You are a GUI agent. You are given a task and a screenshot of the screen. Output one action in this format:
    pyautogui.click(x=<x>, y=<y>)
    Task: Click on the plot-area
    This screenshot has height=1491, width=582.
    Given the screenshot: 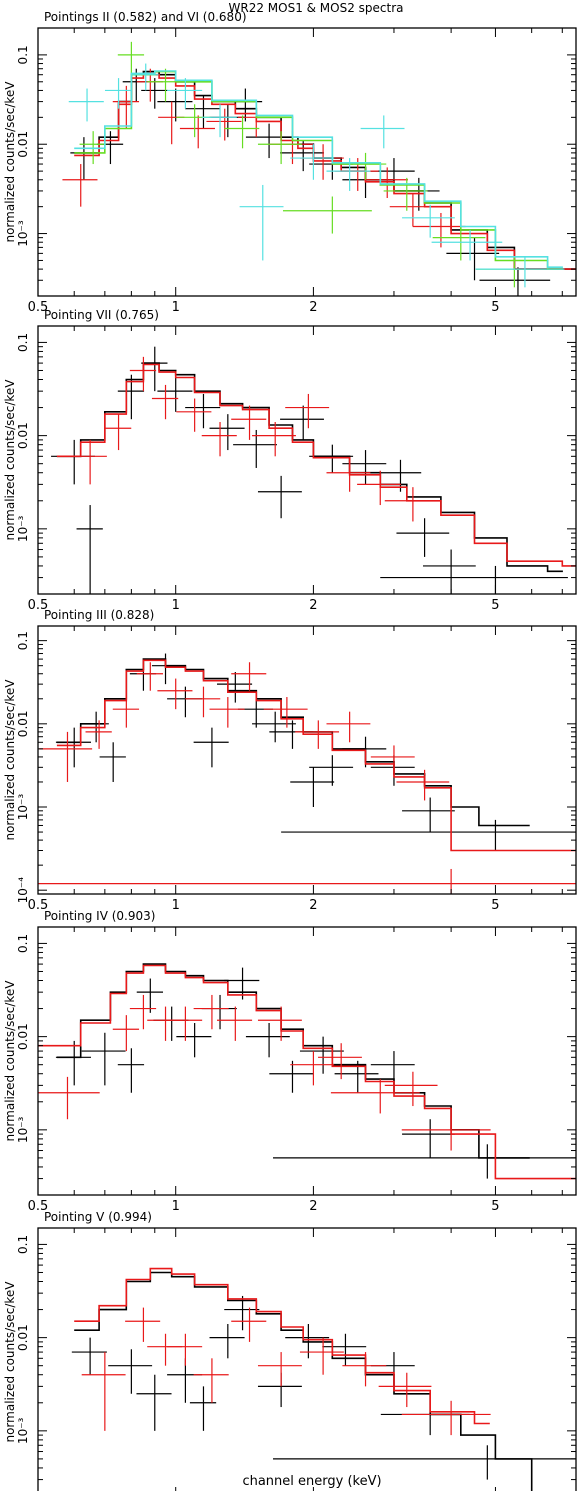 What is the action you would take?
    pyautogui.click(x=307, y=1071)
    